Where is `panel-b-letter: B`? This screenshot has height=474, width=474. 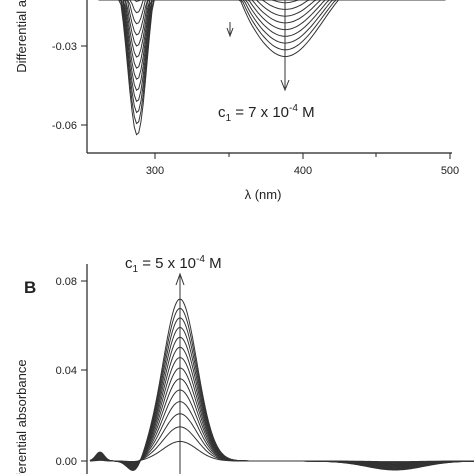
panel-b-letter: B is located at coordinates (30, 287).